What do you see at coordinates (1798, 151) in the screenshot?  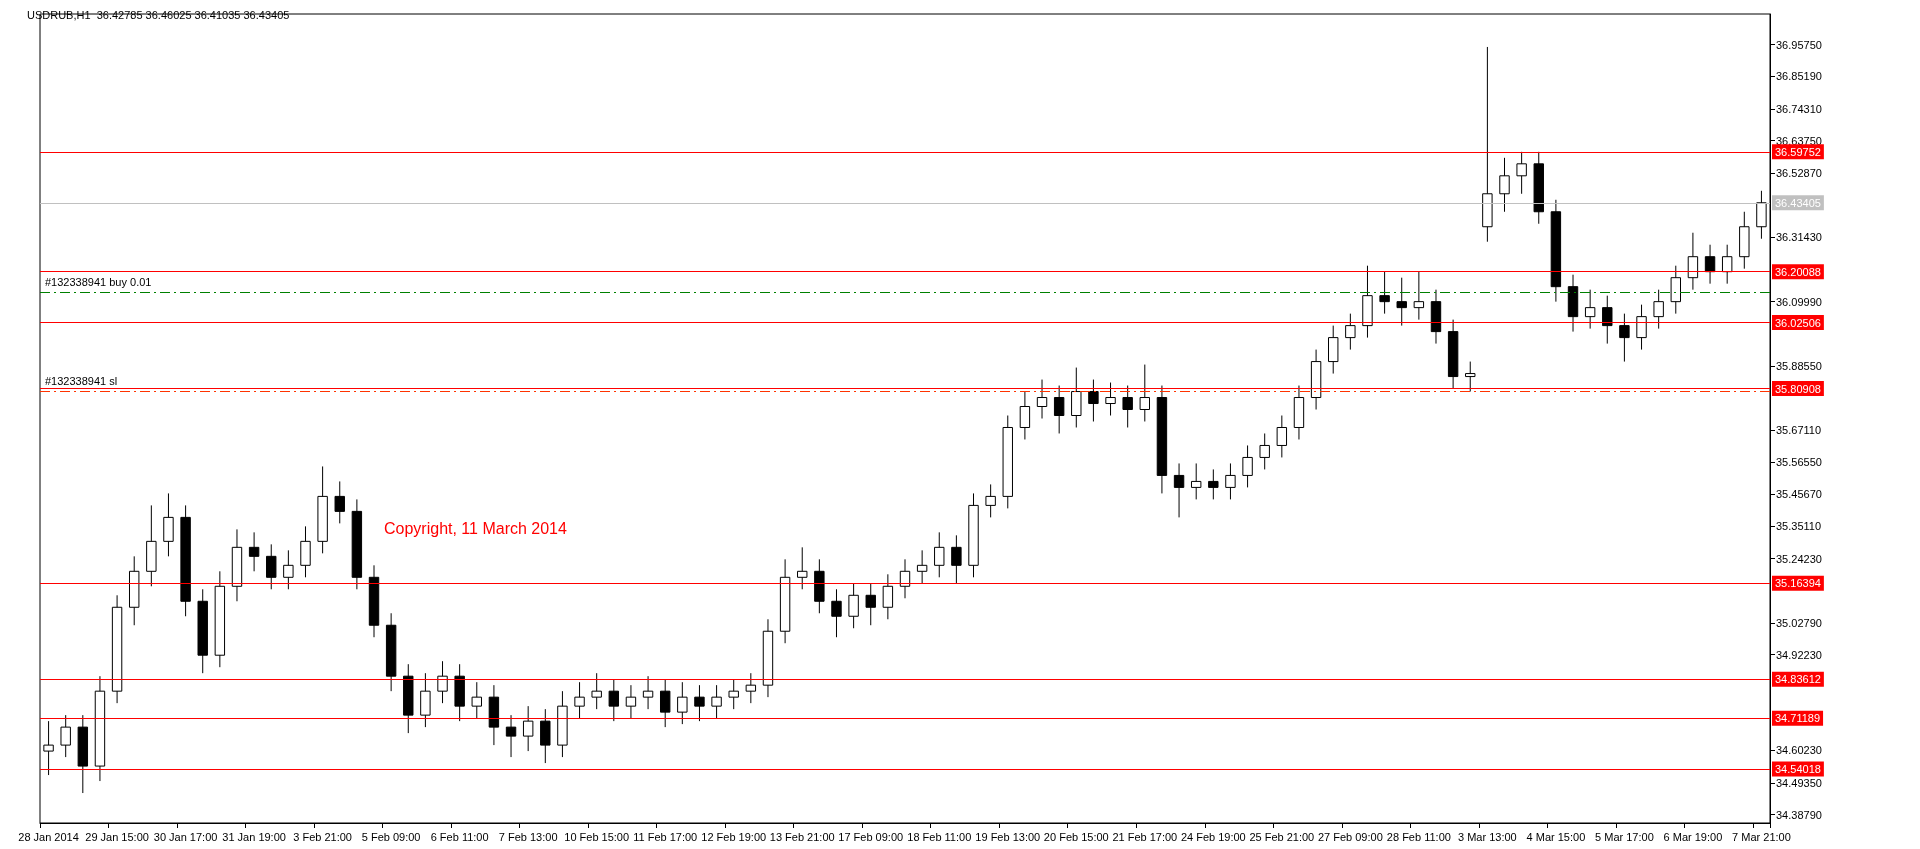 I see `ref-line-label: 36.59752` at bounding box center [1798, 151].